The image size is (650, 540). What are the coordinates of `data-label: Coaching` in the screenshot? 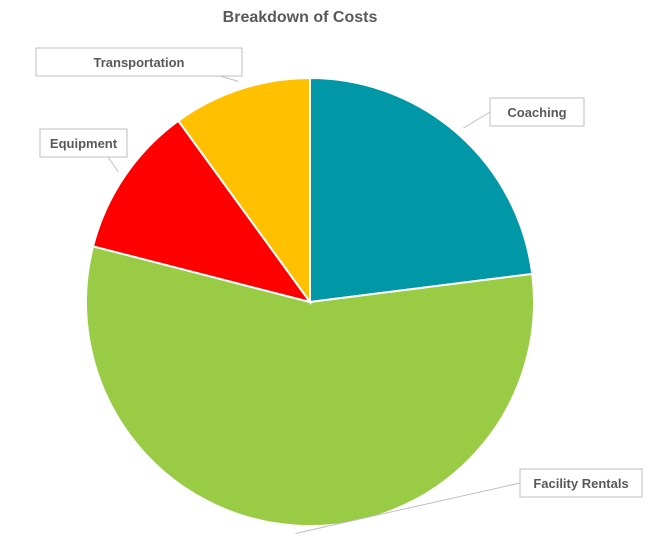 It's located at (536, 112).